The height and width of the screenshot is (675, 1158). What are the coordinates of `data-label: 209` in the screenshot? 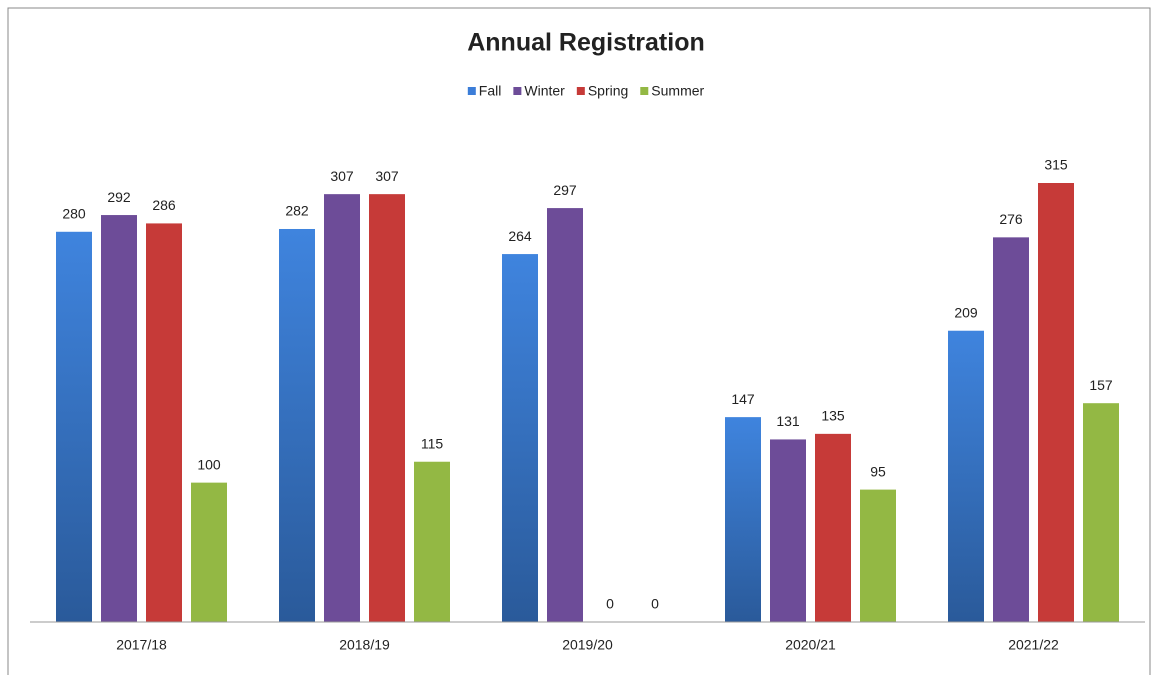 It's located at (966, 312).